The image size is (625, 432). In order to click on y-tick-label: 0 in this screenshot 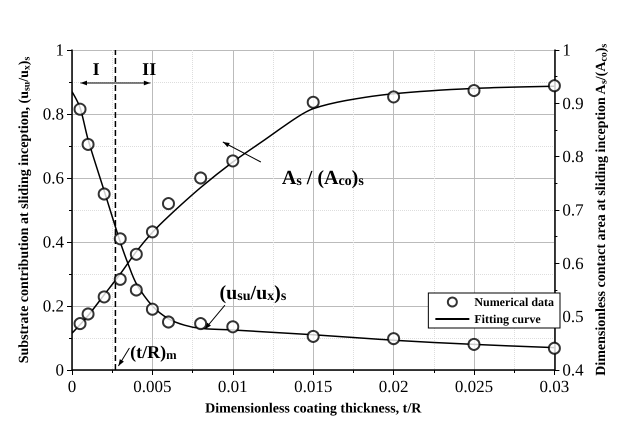, I will do `click(60, 370)`.